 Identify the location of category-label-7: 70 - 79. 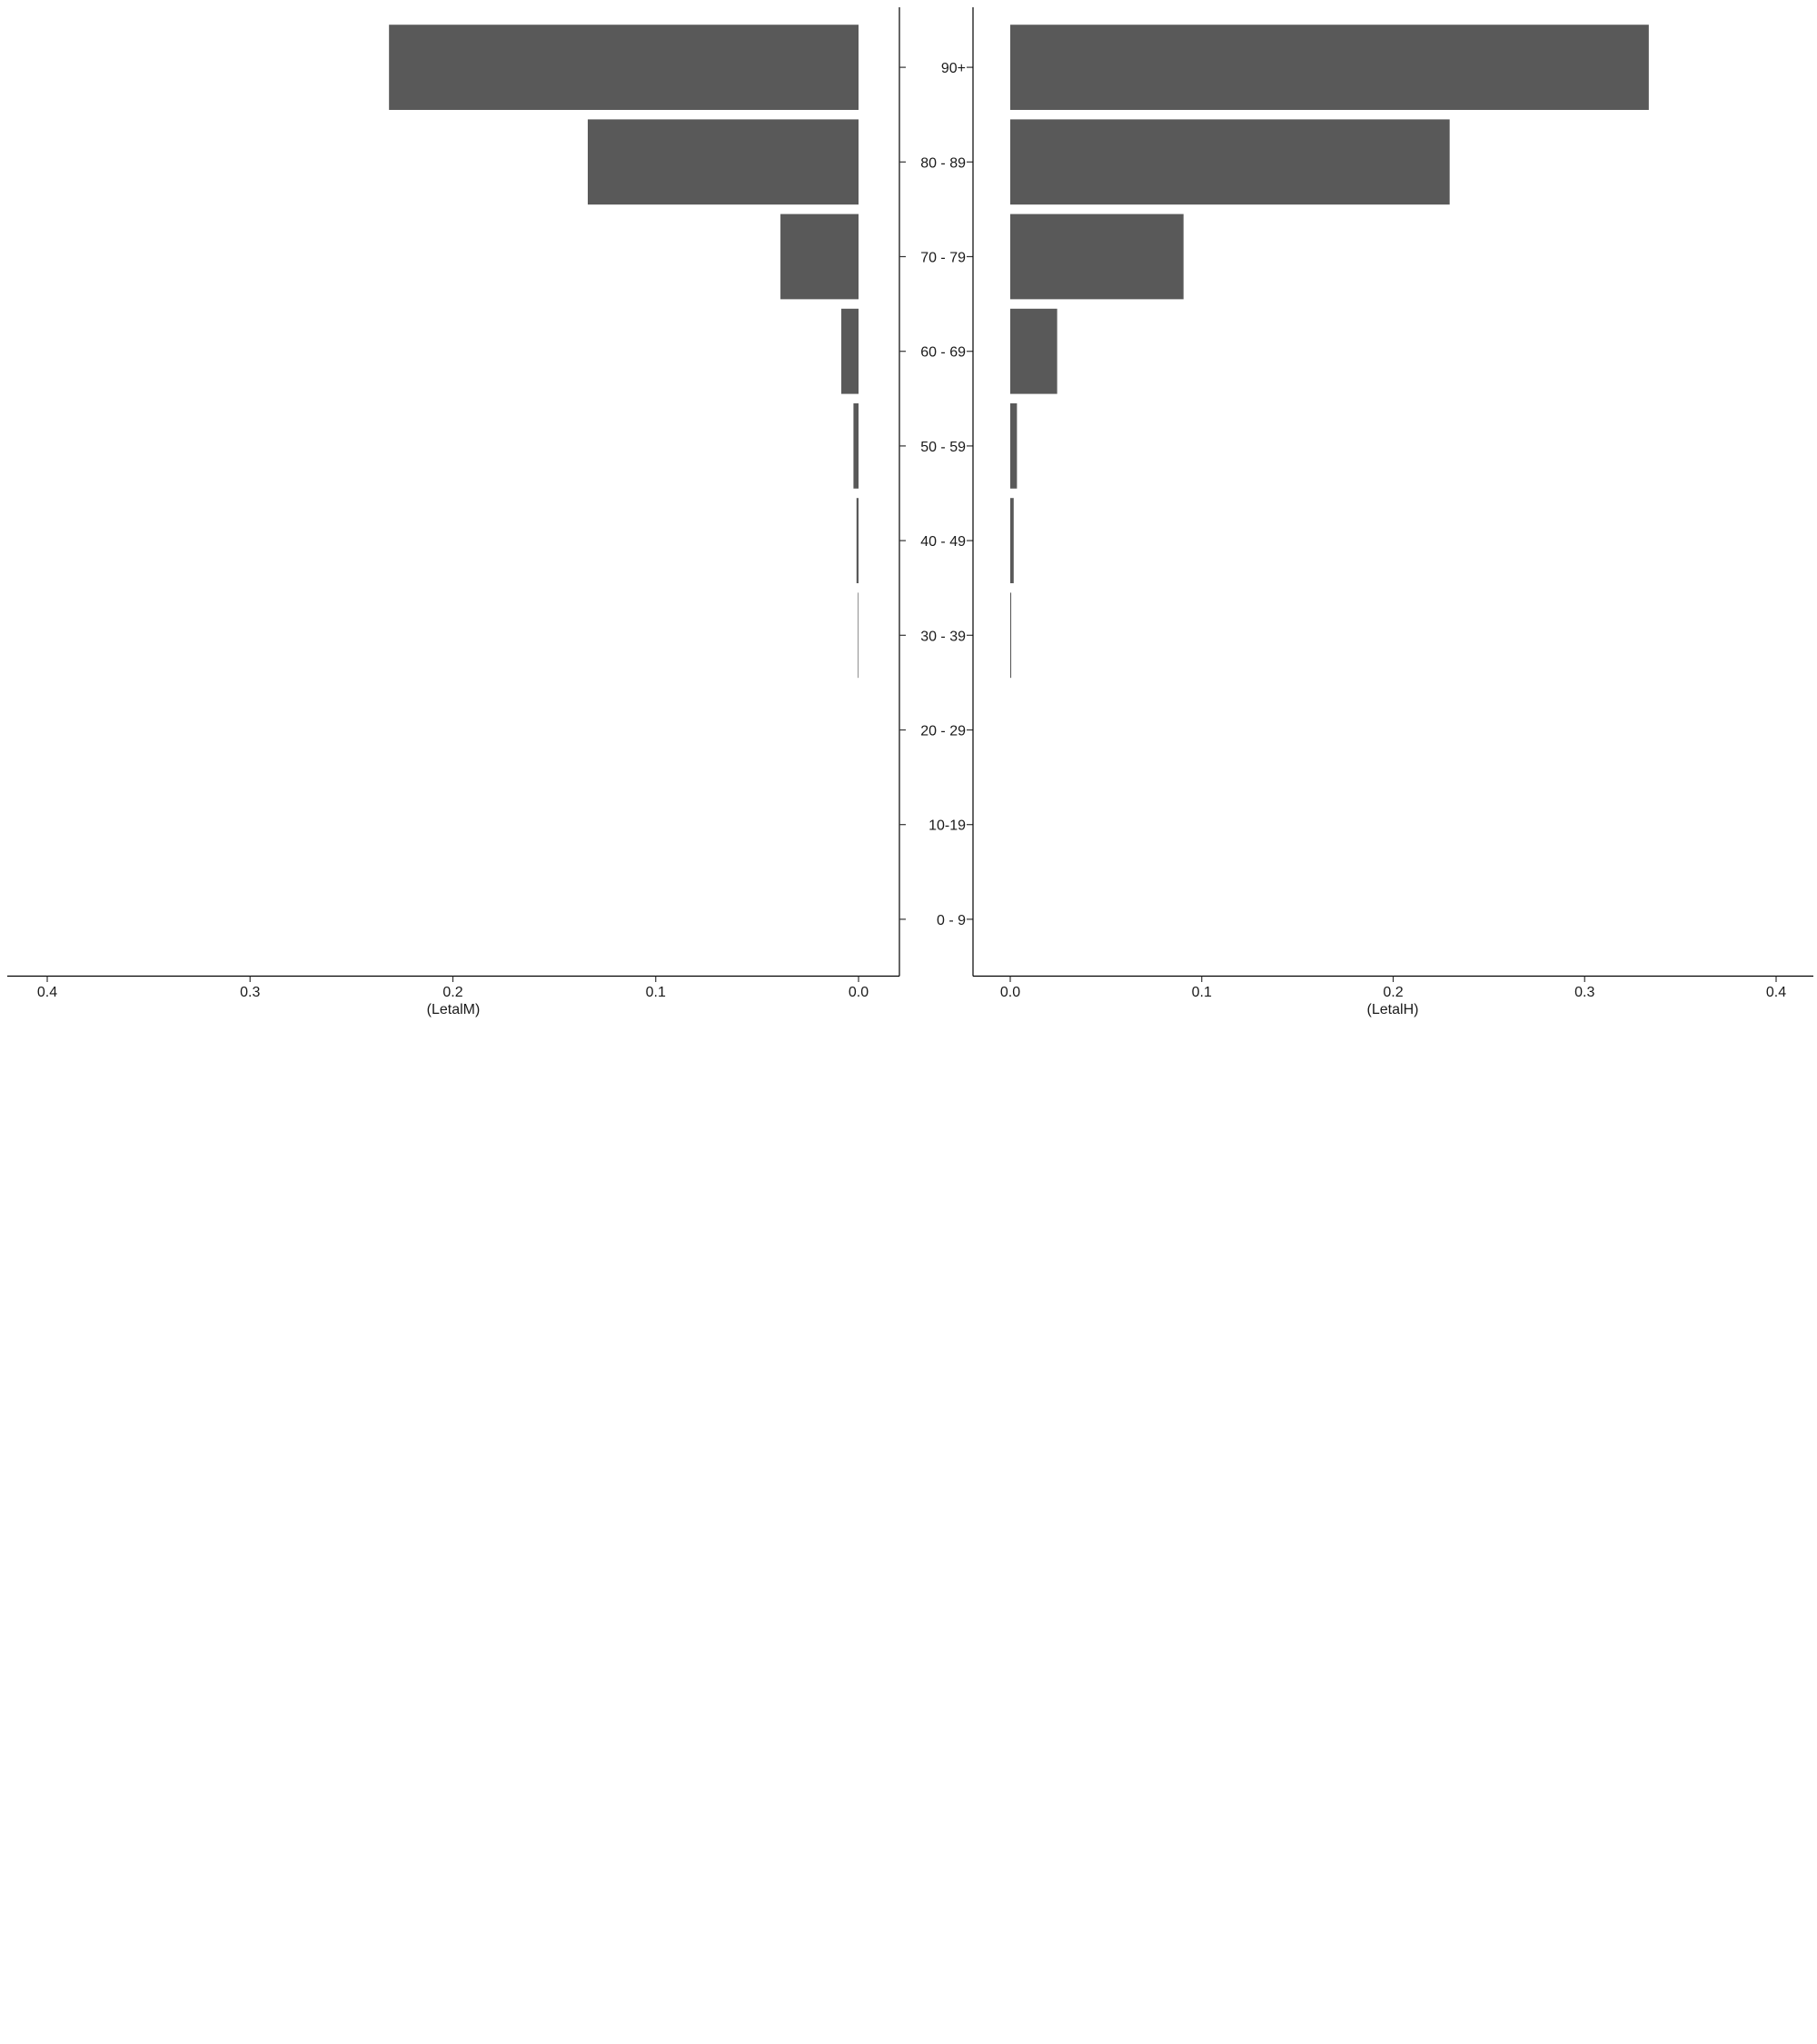
(943, 259).